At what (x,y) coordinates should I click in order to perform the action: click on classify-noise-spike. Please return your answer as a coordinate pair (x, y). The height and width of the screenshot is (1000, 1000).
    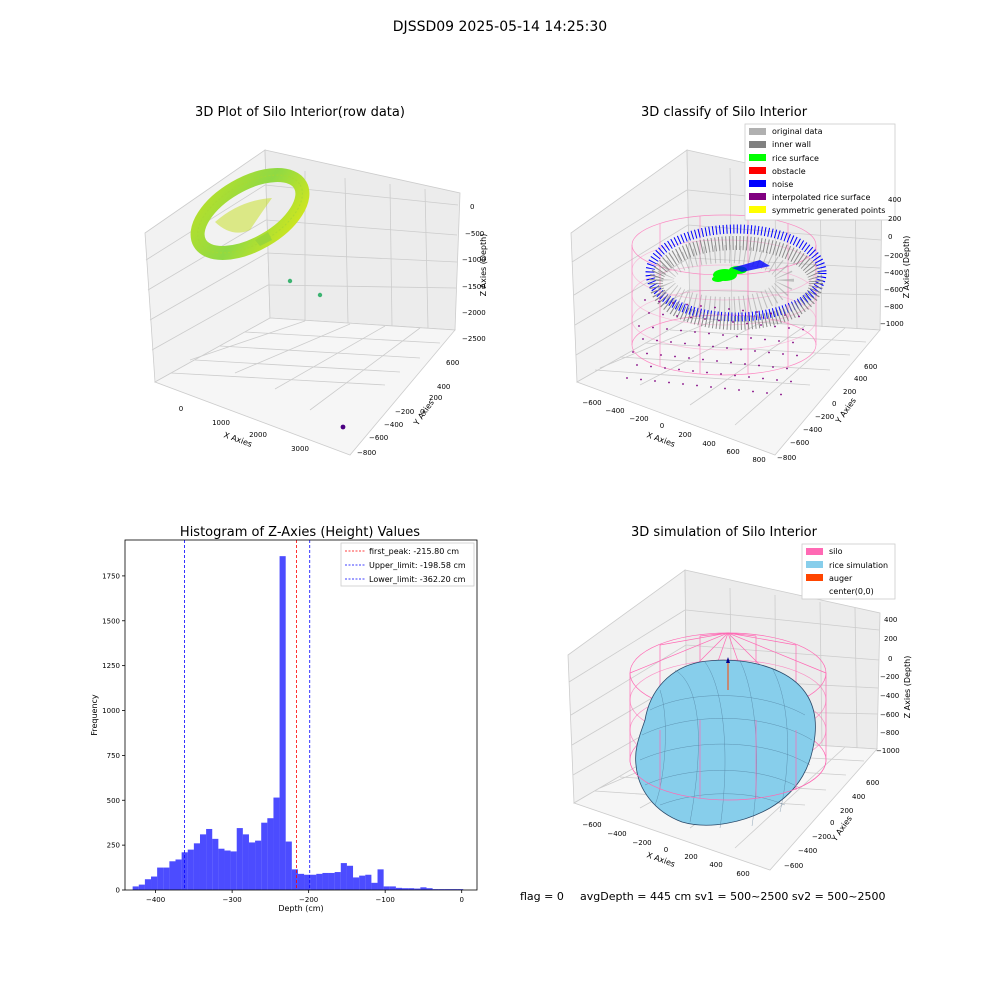
    Looking at the image, I should click on (751, 266).